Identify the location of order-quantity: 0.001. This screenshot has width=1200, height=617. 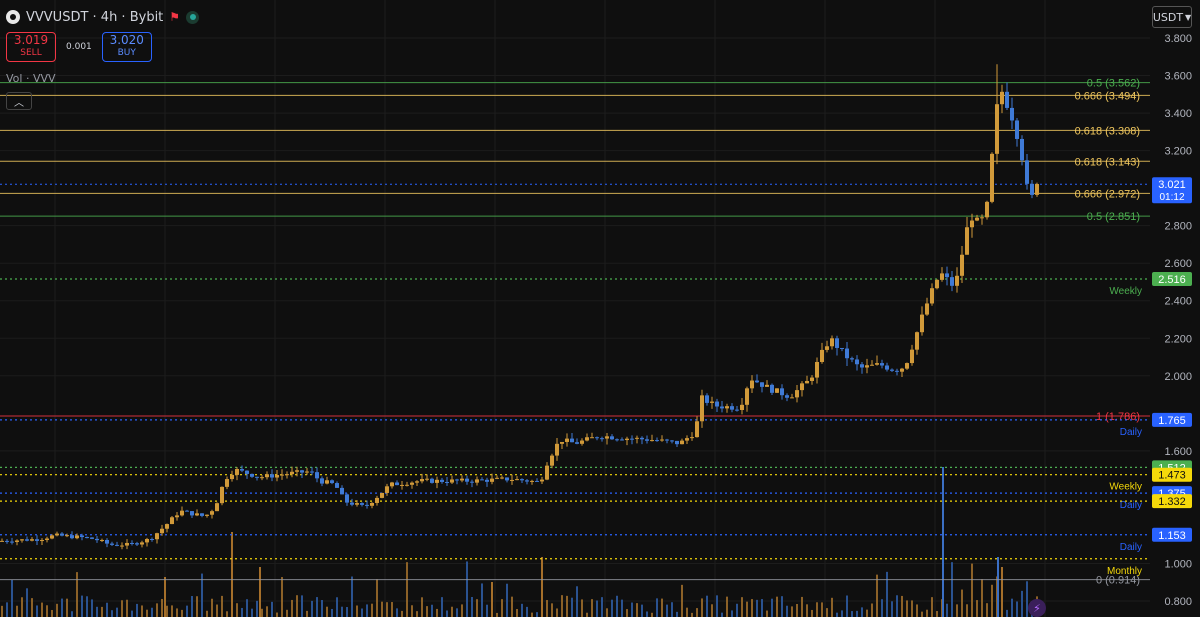
(79, 47).